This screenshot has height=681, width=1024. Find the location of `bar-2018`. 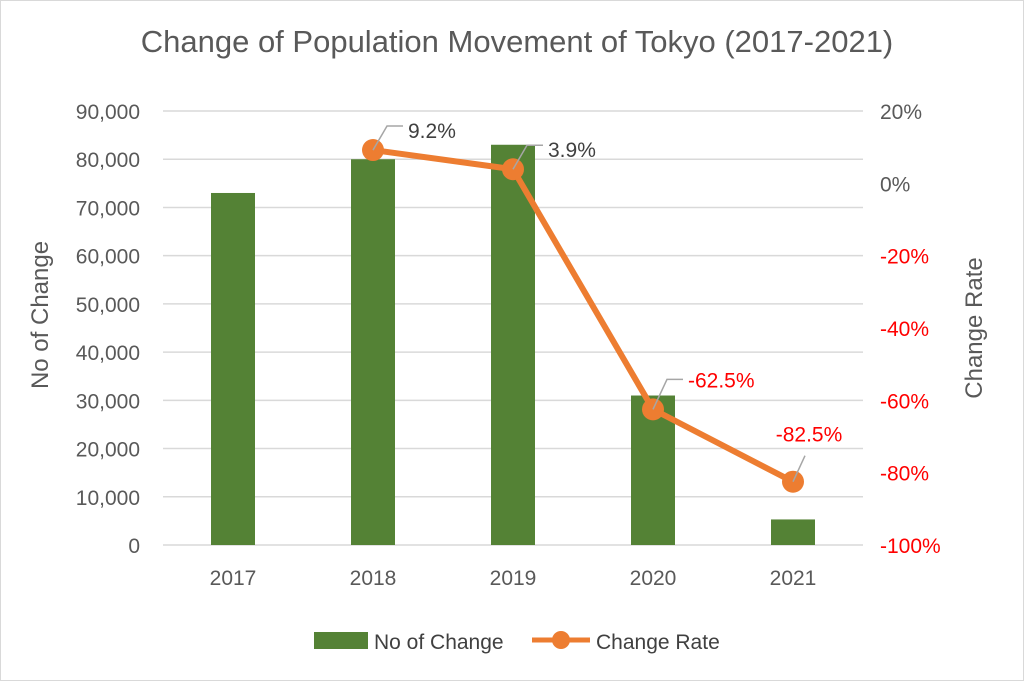

bar-2018 is located at coordinates (373, 352).